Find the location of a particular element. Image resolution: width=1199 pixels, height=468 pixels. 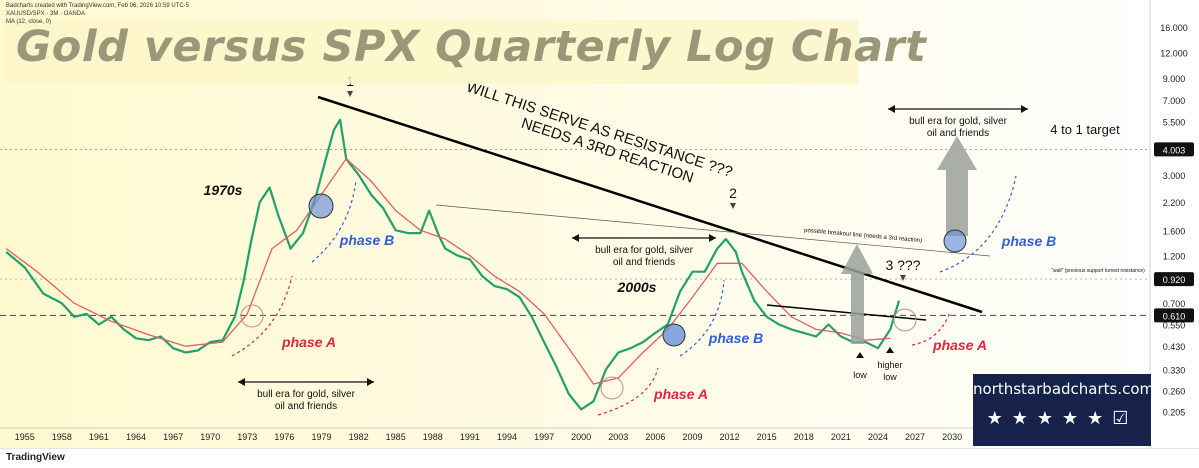

y-tick-label: 2.200 is located at coordinates (1174, 203).